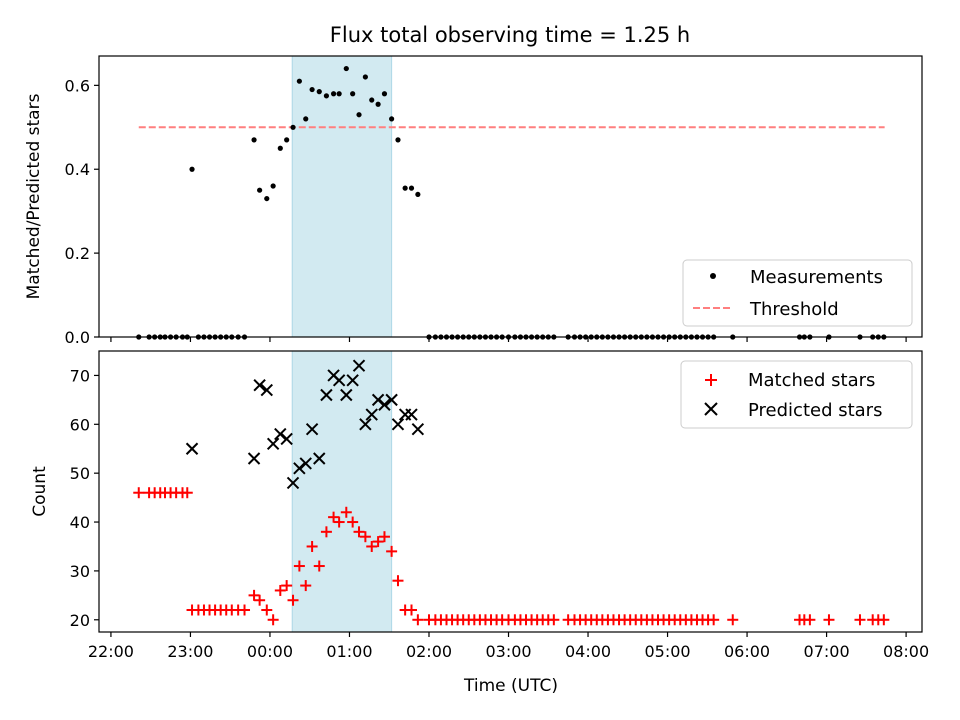 The image size is (960, 720). I want to click on y-tick-label: 70, so click(80, 375).